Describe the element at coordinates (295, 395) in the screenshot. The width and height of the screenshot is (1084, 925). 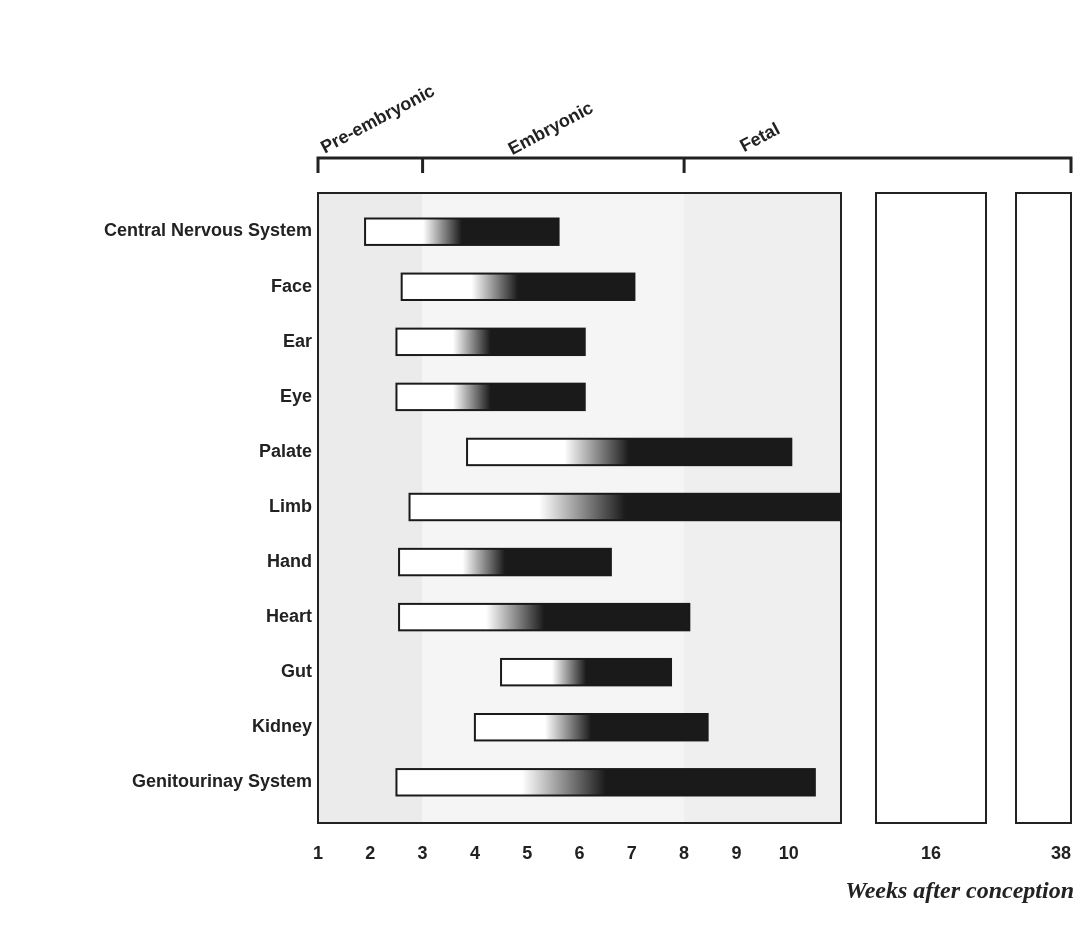
I see `y-tick-label: Eye` at that location.